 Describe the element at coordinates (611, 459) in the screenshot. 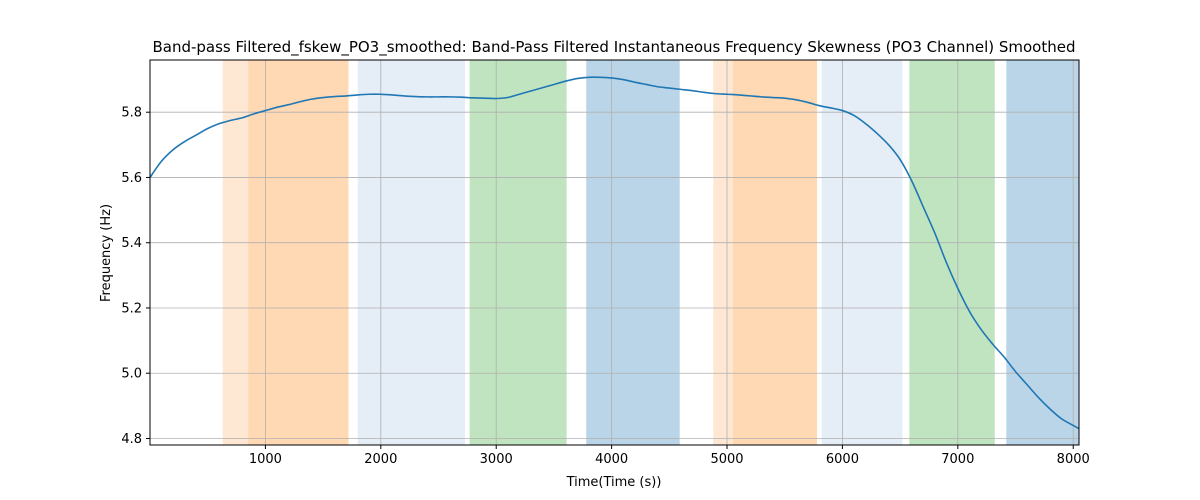

I see `x-tick-label-3: 4000` at that location.